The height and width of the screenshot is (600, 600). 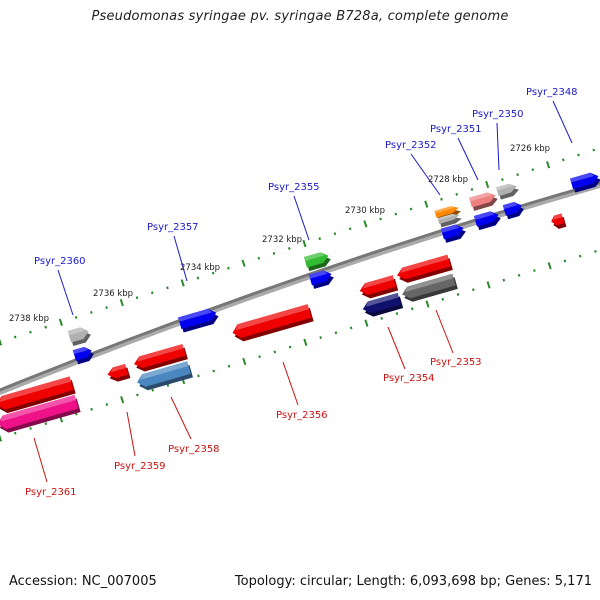 What do you see at coordinates (302, 415) in the screenshot?
I see `gene-label-psyr-2356: Psyr_2356` at bounding box center [302, 415].